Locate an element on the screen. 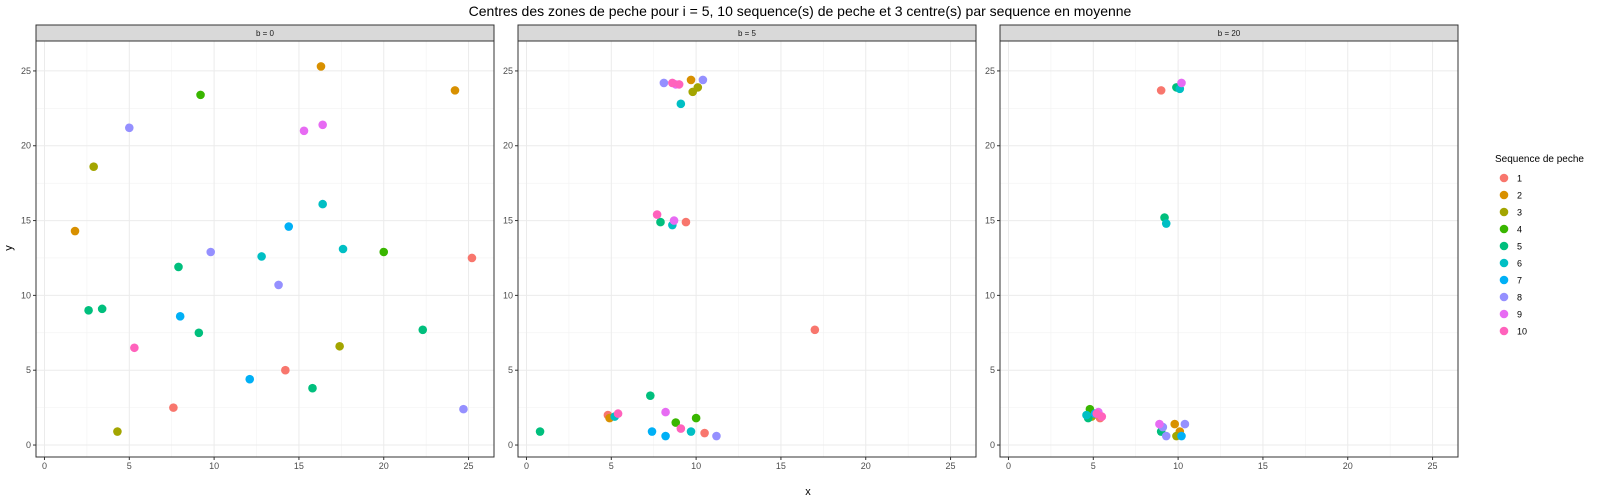 The width and height of the screenshot is (1600, 500). strip-label: b = 5 is located at coordinates (747, 33).